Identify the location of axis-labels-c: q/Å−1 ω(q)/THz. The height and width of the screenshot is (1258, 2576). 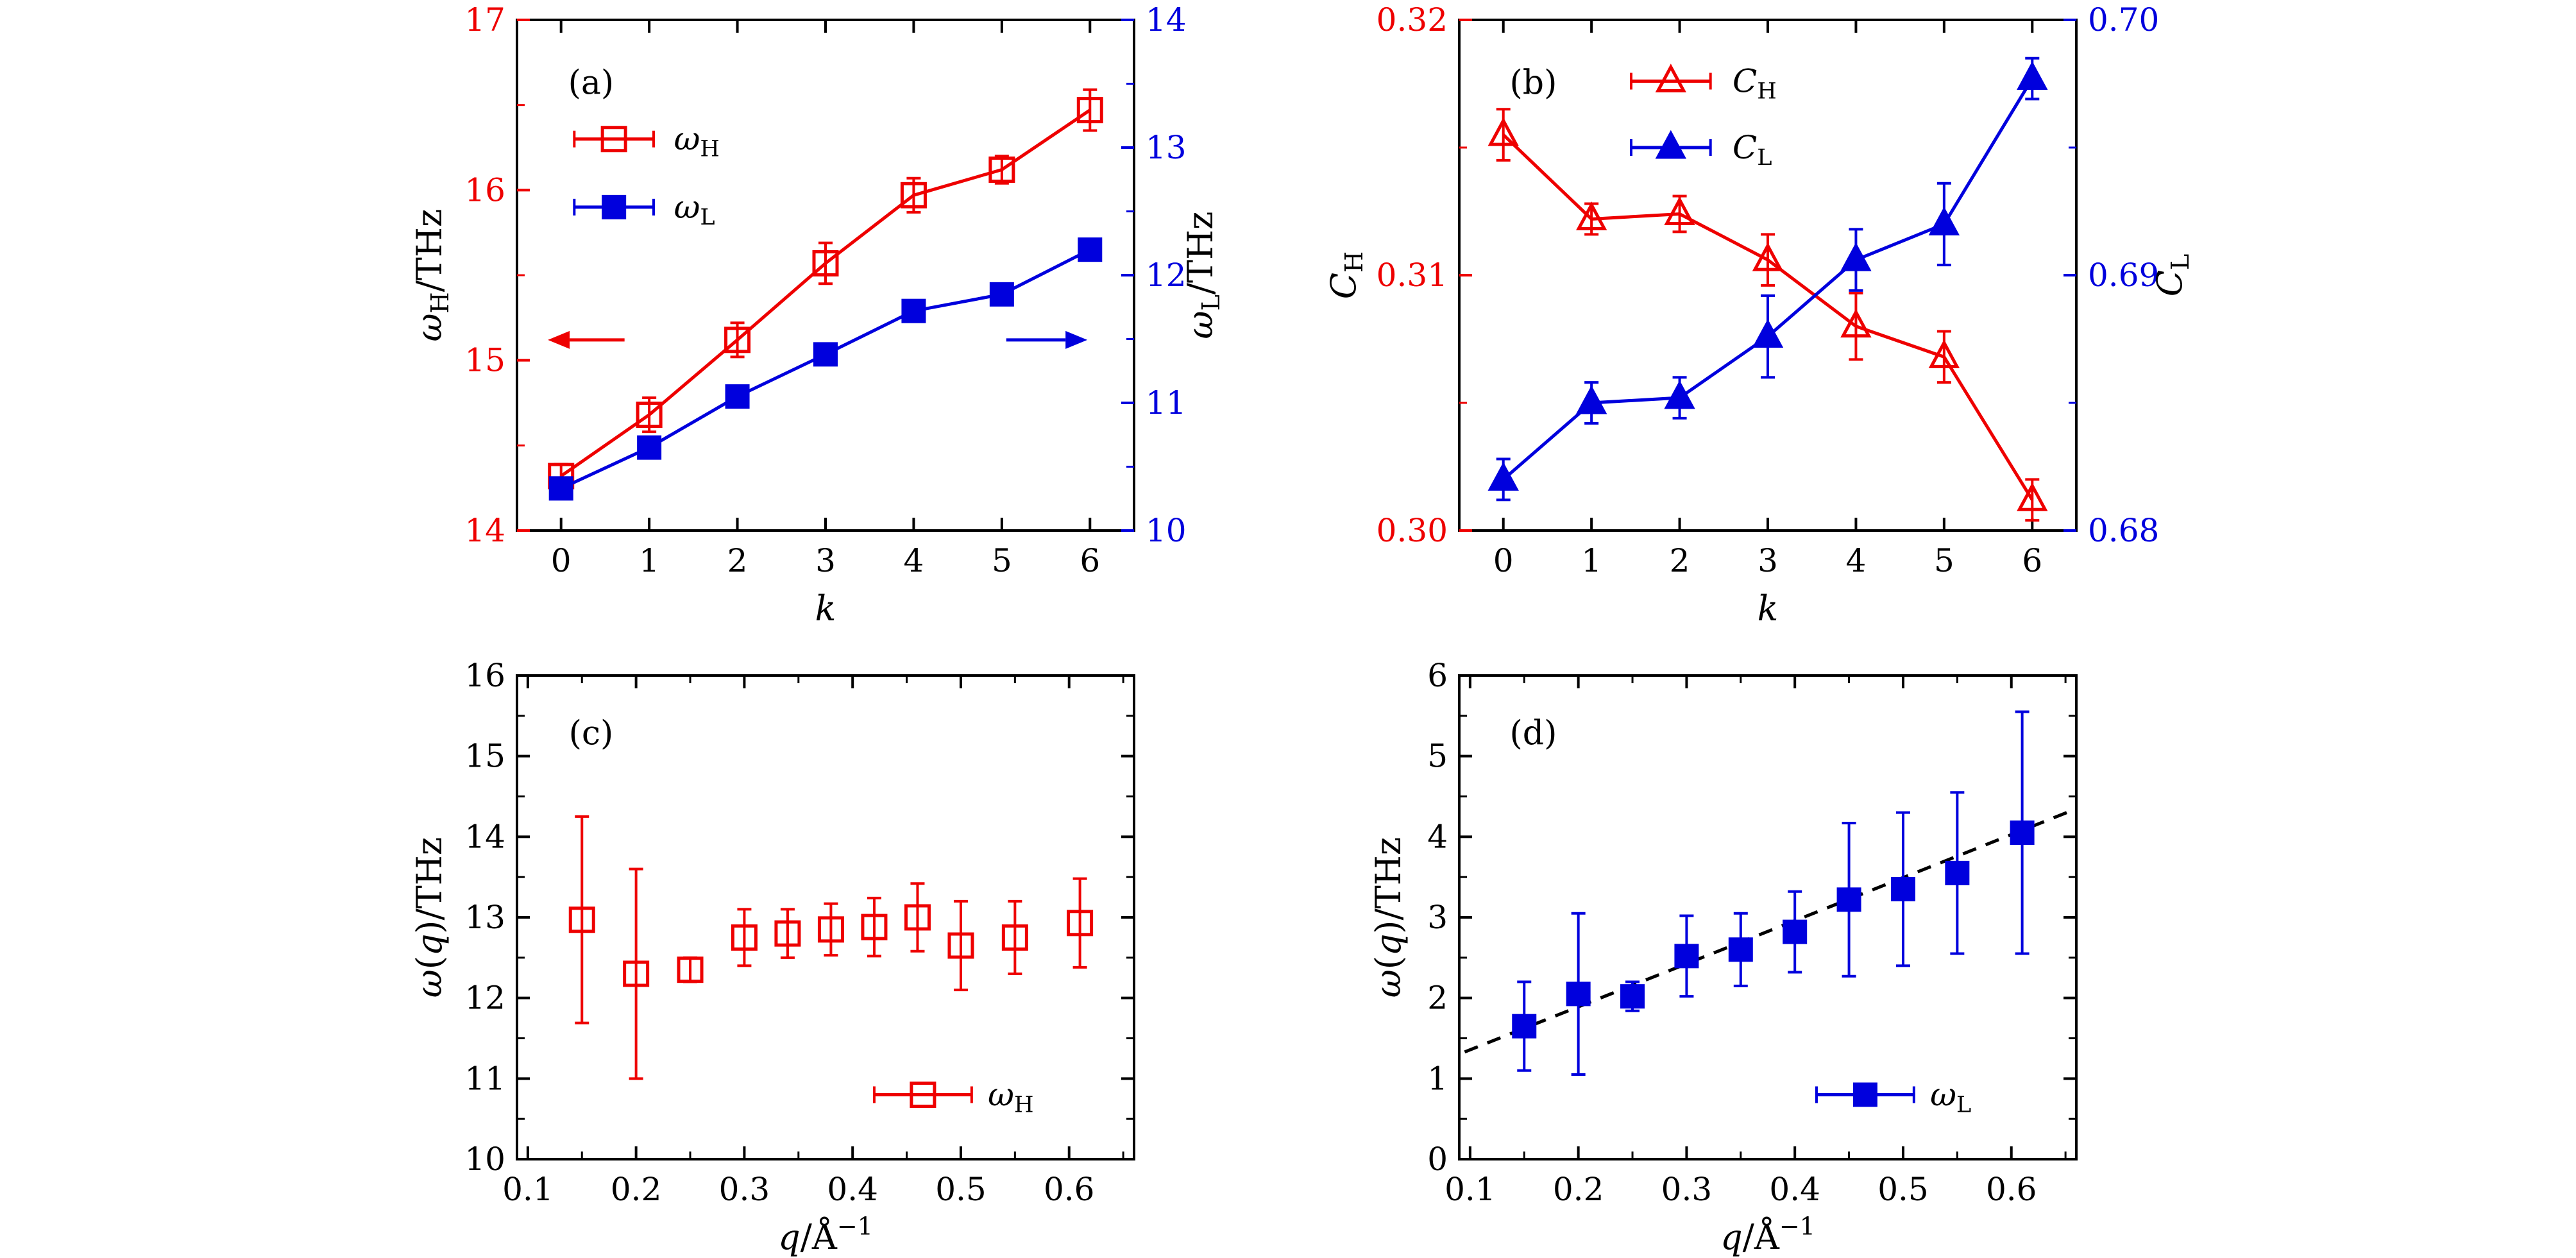
(641, 1047).